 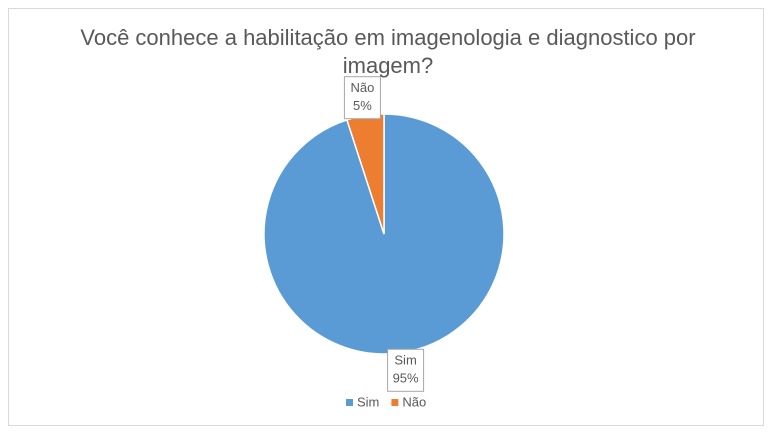 I want to click on data-label-value: 95%, so click(x=406, y=378).